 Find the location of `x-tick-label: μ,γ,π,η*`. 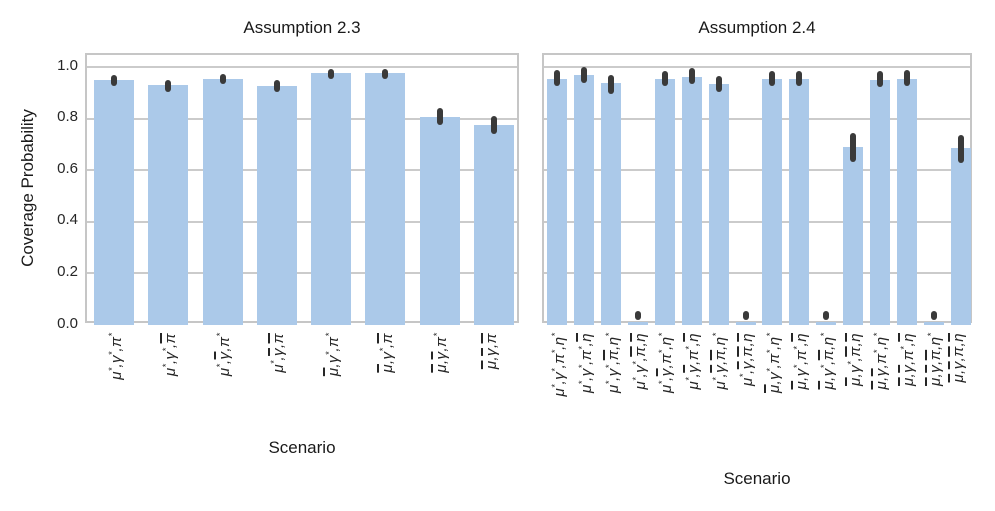

x-tick-label: μ,γ,π,η* is located at coordinates (935, 359).